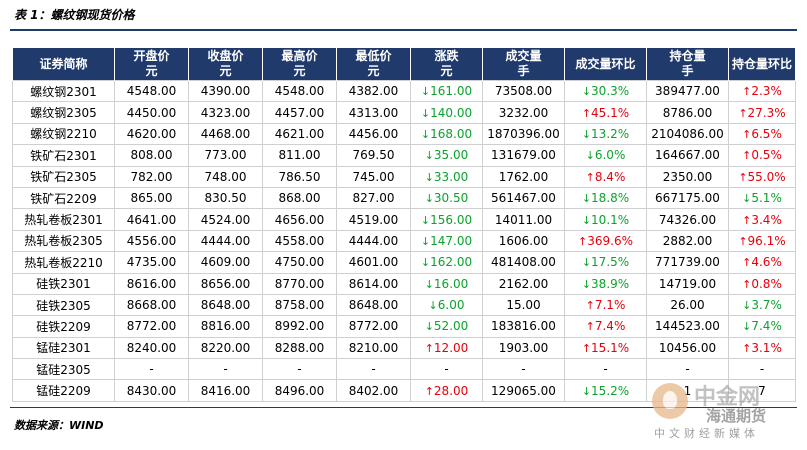 This screenshot has width=807, height=450. What do you see at coordinates (451, 133) in the screenshot?
I see `cell-value: 168.00` at bounding box center [451, 133].